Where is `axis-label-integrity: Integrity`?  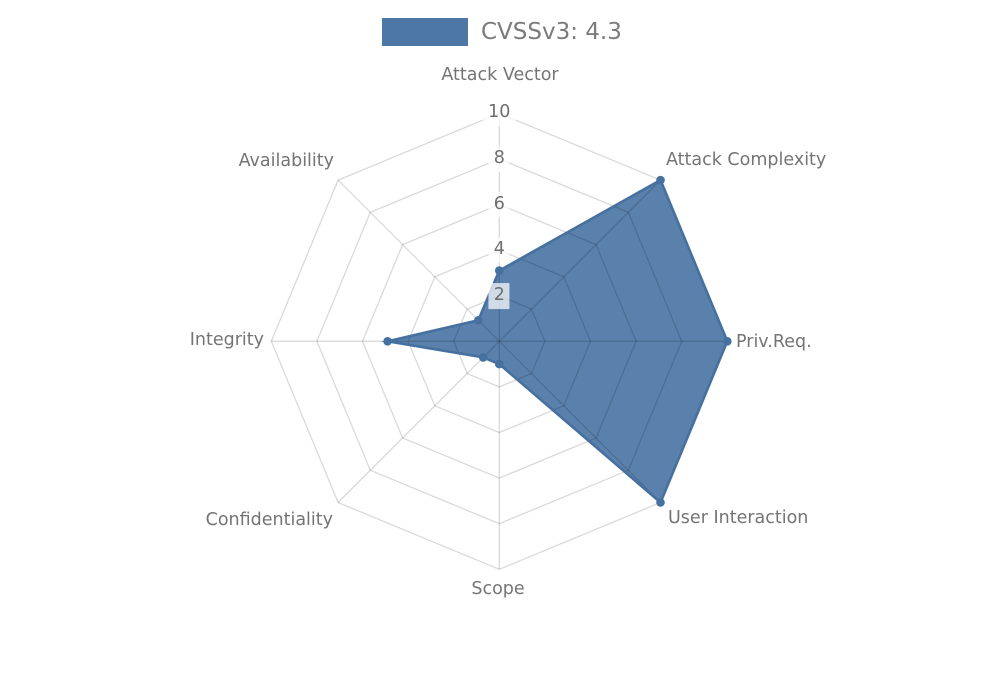 axis-label-integrity: Integrity is located at coordinates (226, 340).